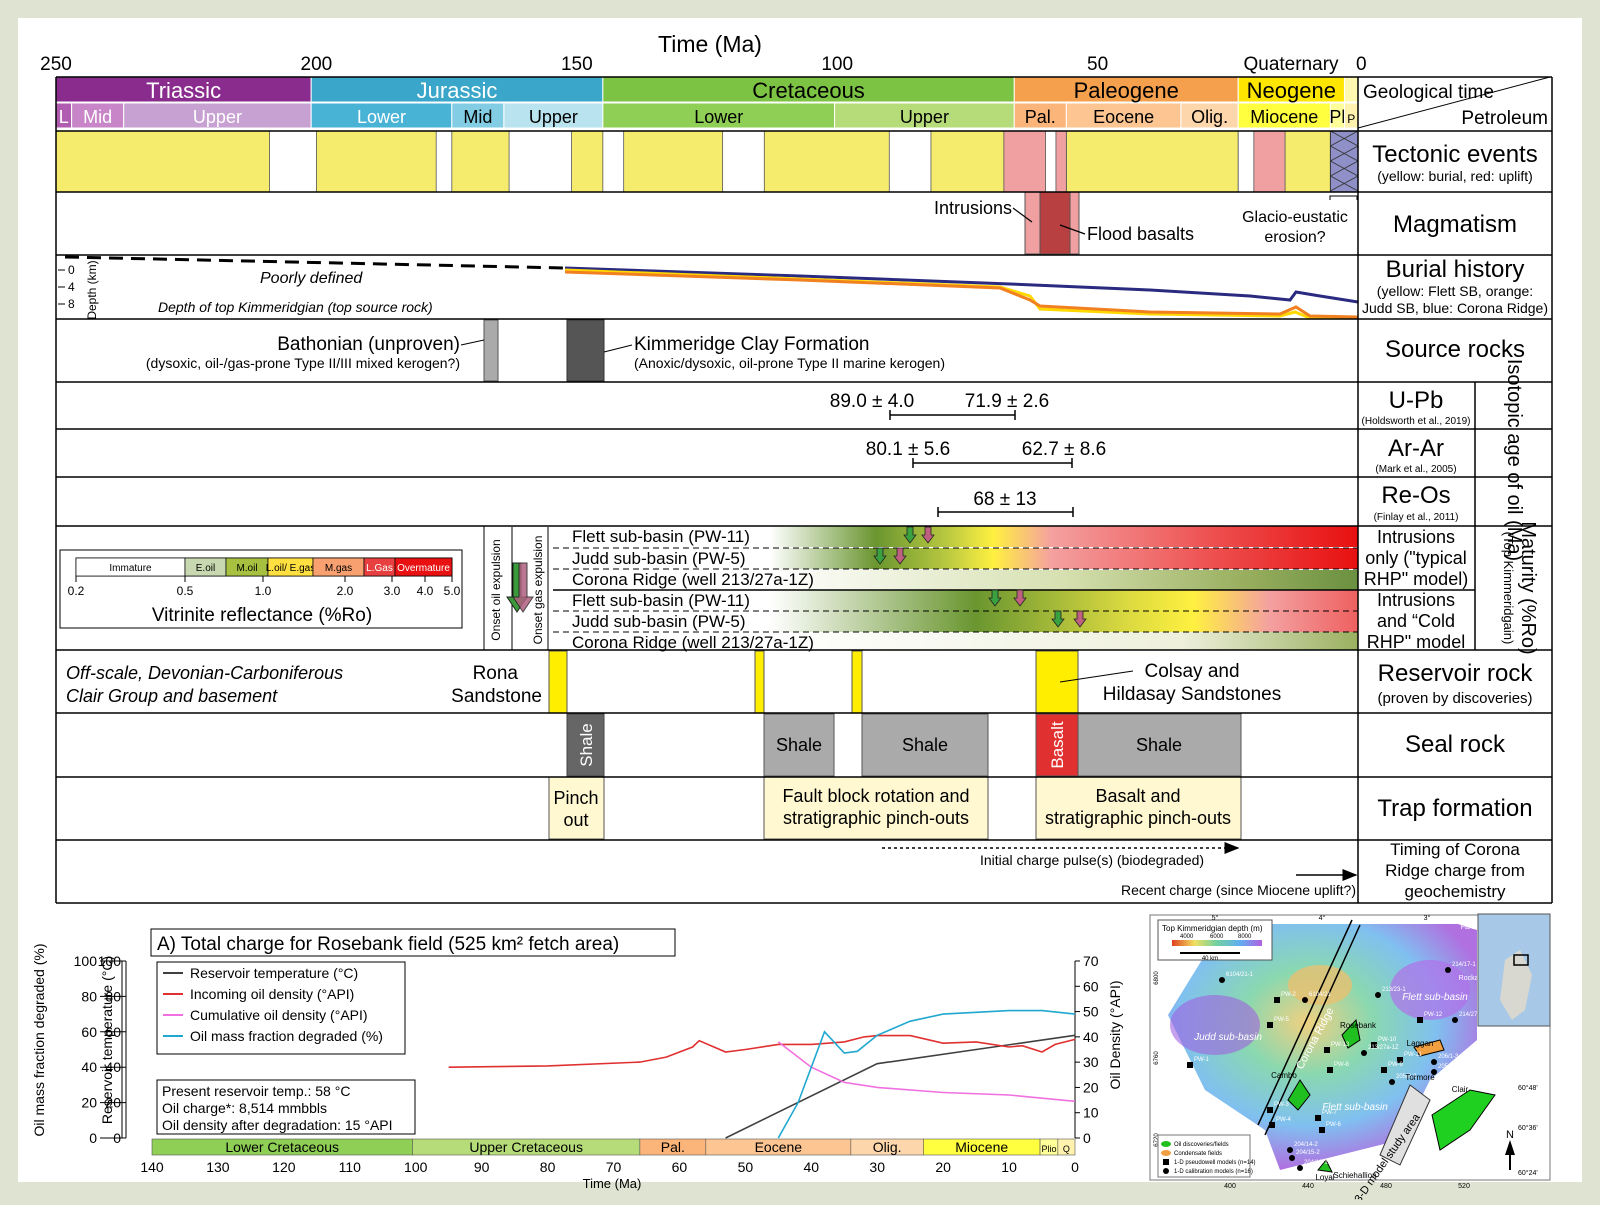 This screenshot has height=1205, width=1600. I want to click on period-label: Cretaceous, so click(808, 90).